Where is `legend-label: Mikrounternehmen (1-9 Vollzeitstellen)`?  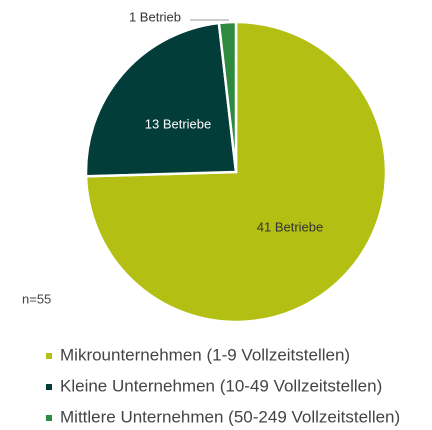 legend-label: Mikrounternehmen (1-9 Vollzeitstellen) is located at coordinates (205, 354).